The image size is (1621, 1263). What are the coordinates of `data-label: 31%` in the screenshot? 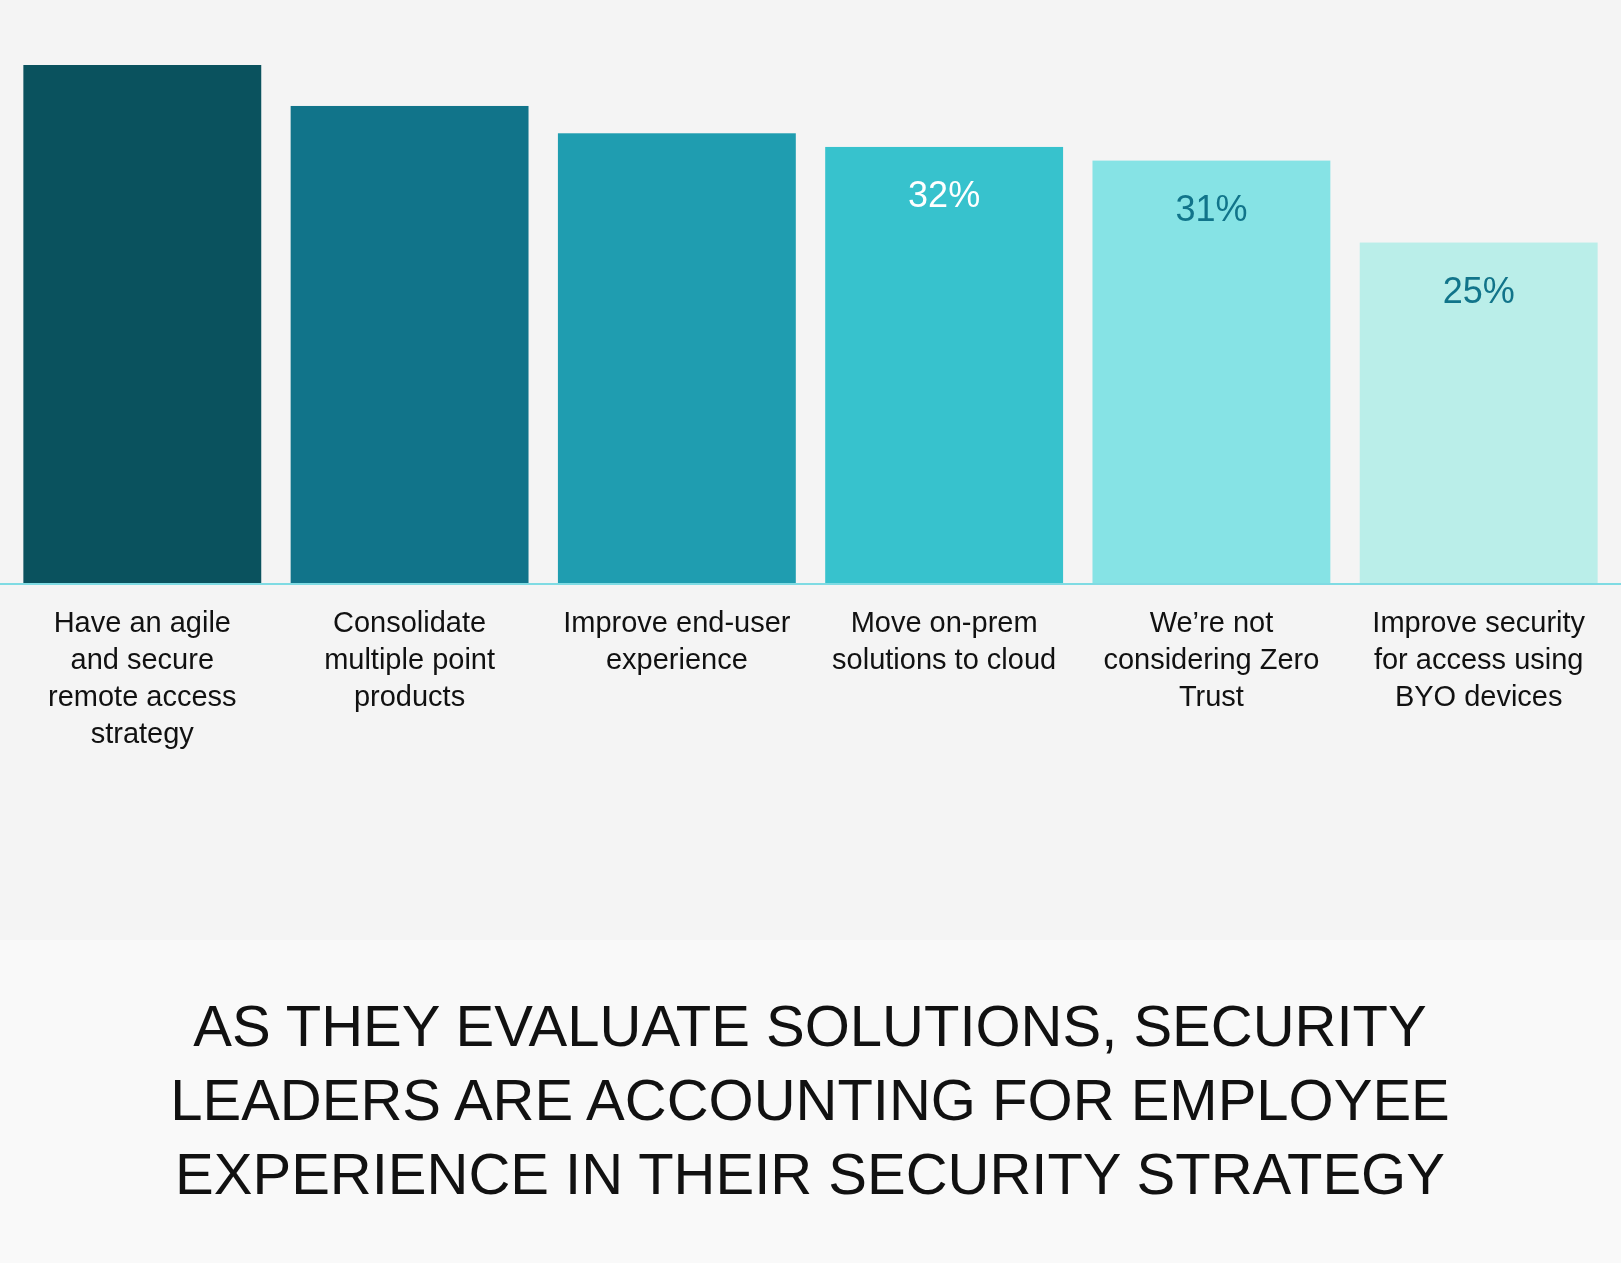 It's located at (1211, 208).